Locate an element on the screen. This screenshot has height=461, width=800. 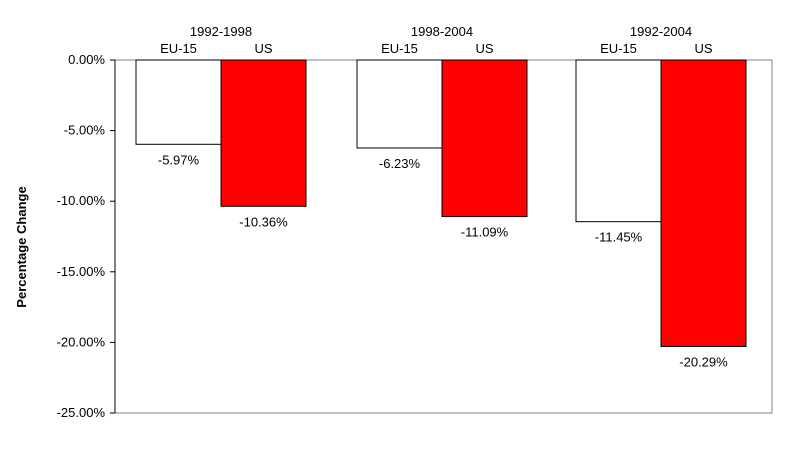
data-label: -10.36% is located at coordinates (263, 221).